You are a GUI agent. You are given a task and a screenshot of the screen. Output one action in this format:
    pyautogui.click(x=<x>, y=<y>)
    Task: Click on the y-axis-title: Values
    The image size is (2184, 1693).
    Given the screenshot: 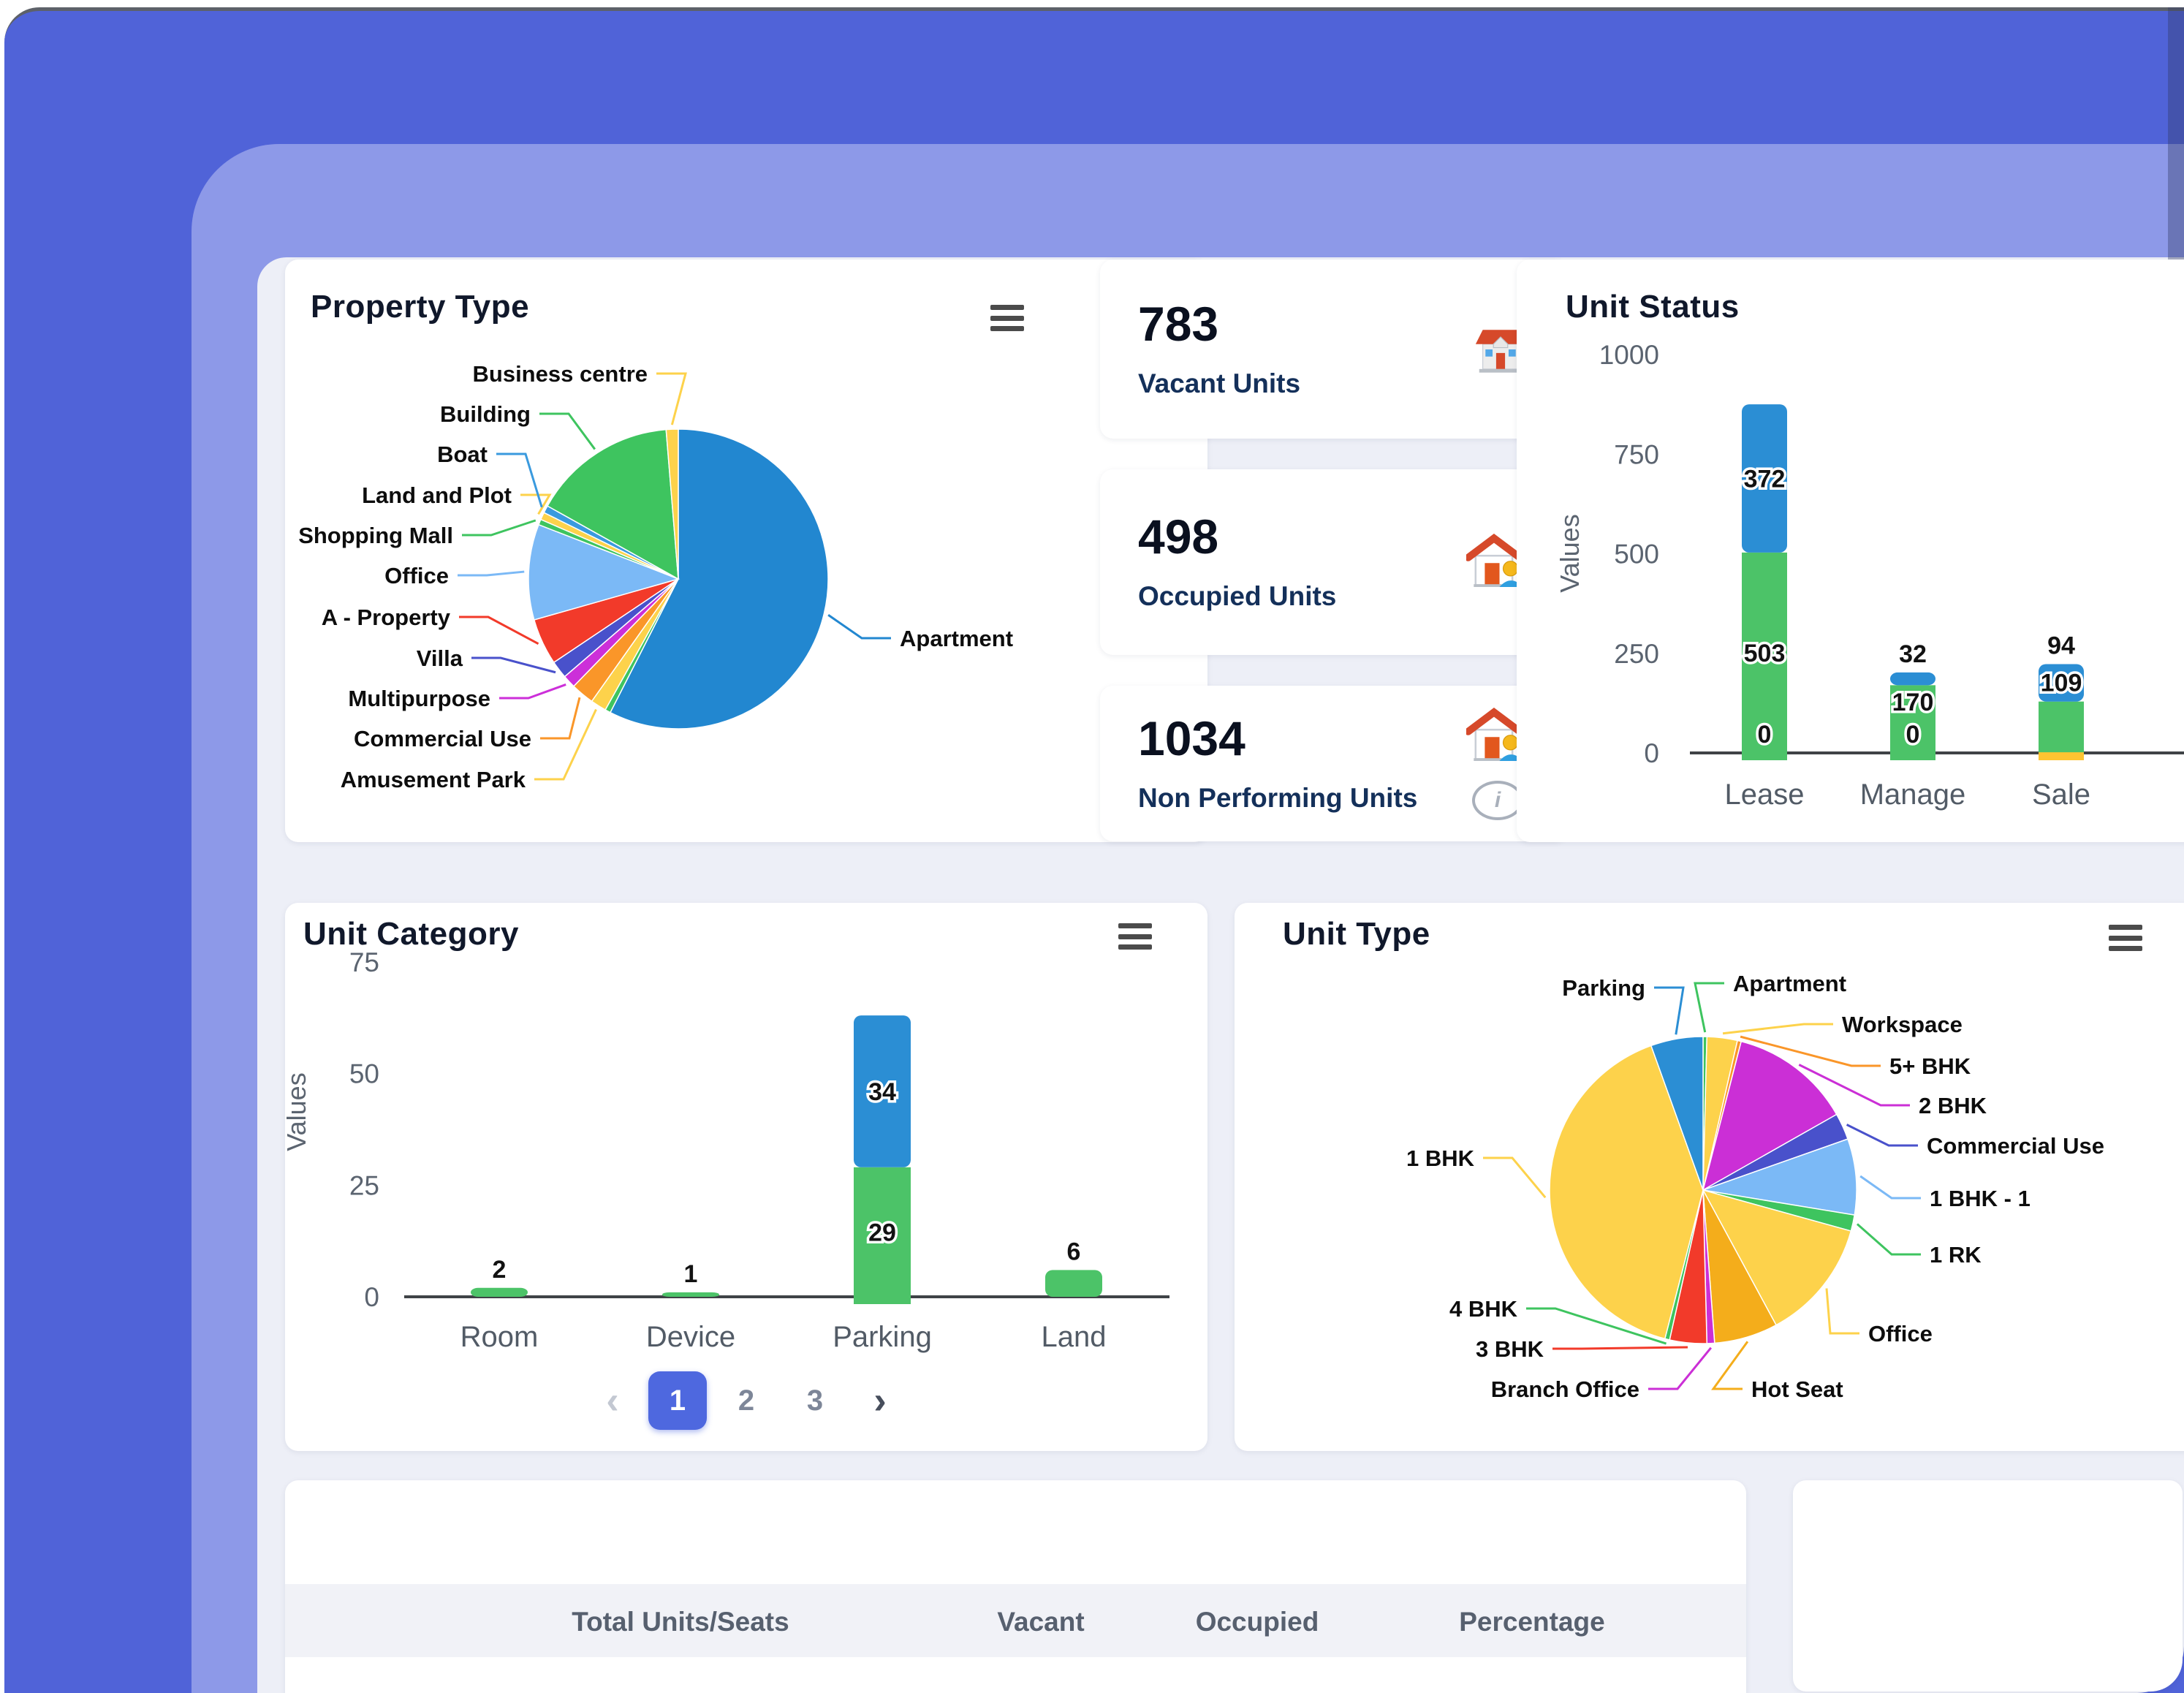 What is the action you would take?
    pyautogui.click(x=296, y=1111)
    